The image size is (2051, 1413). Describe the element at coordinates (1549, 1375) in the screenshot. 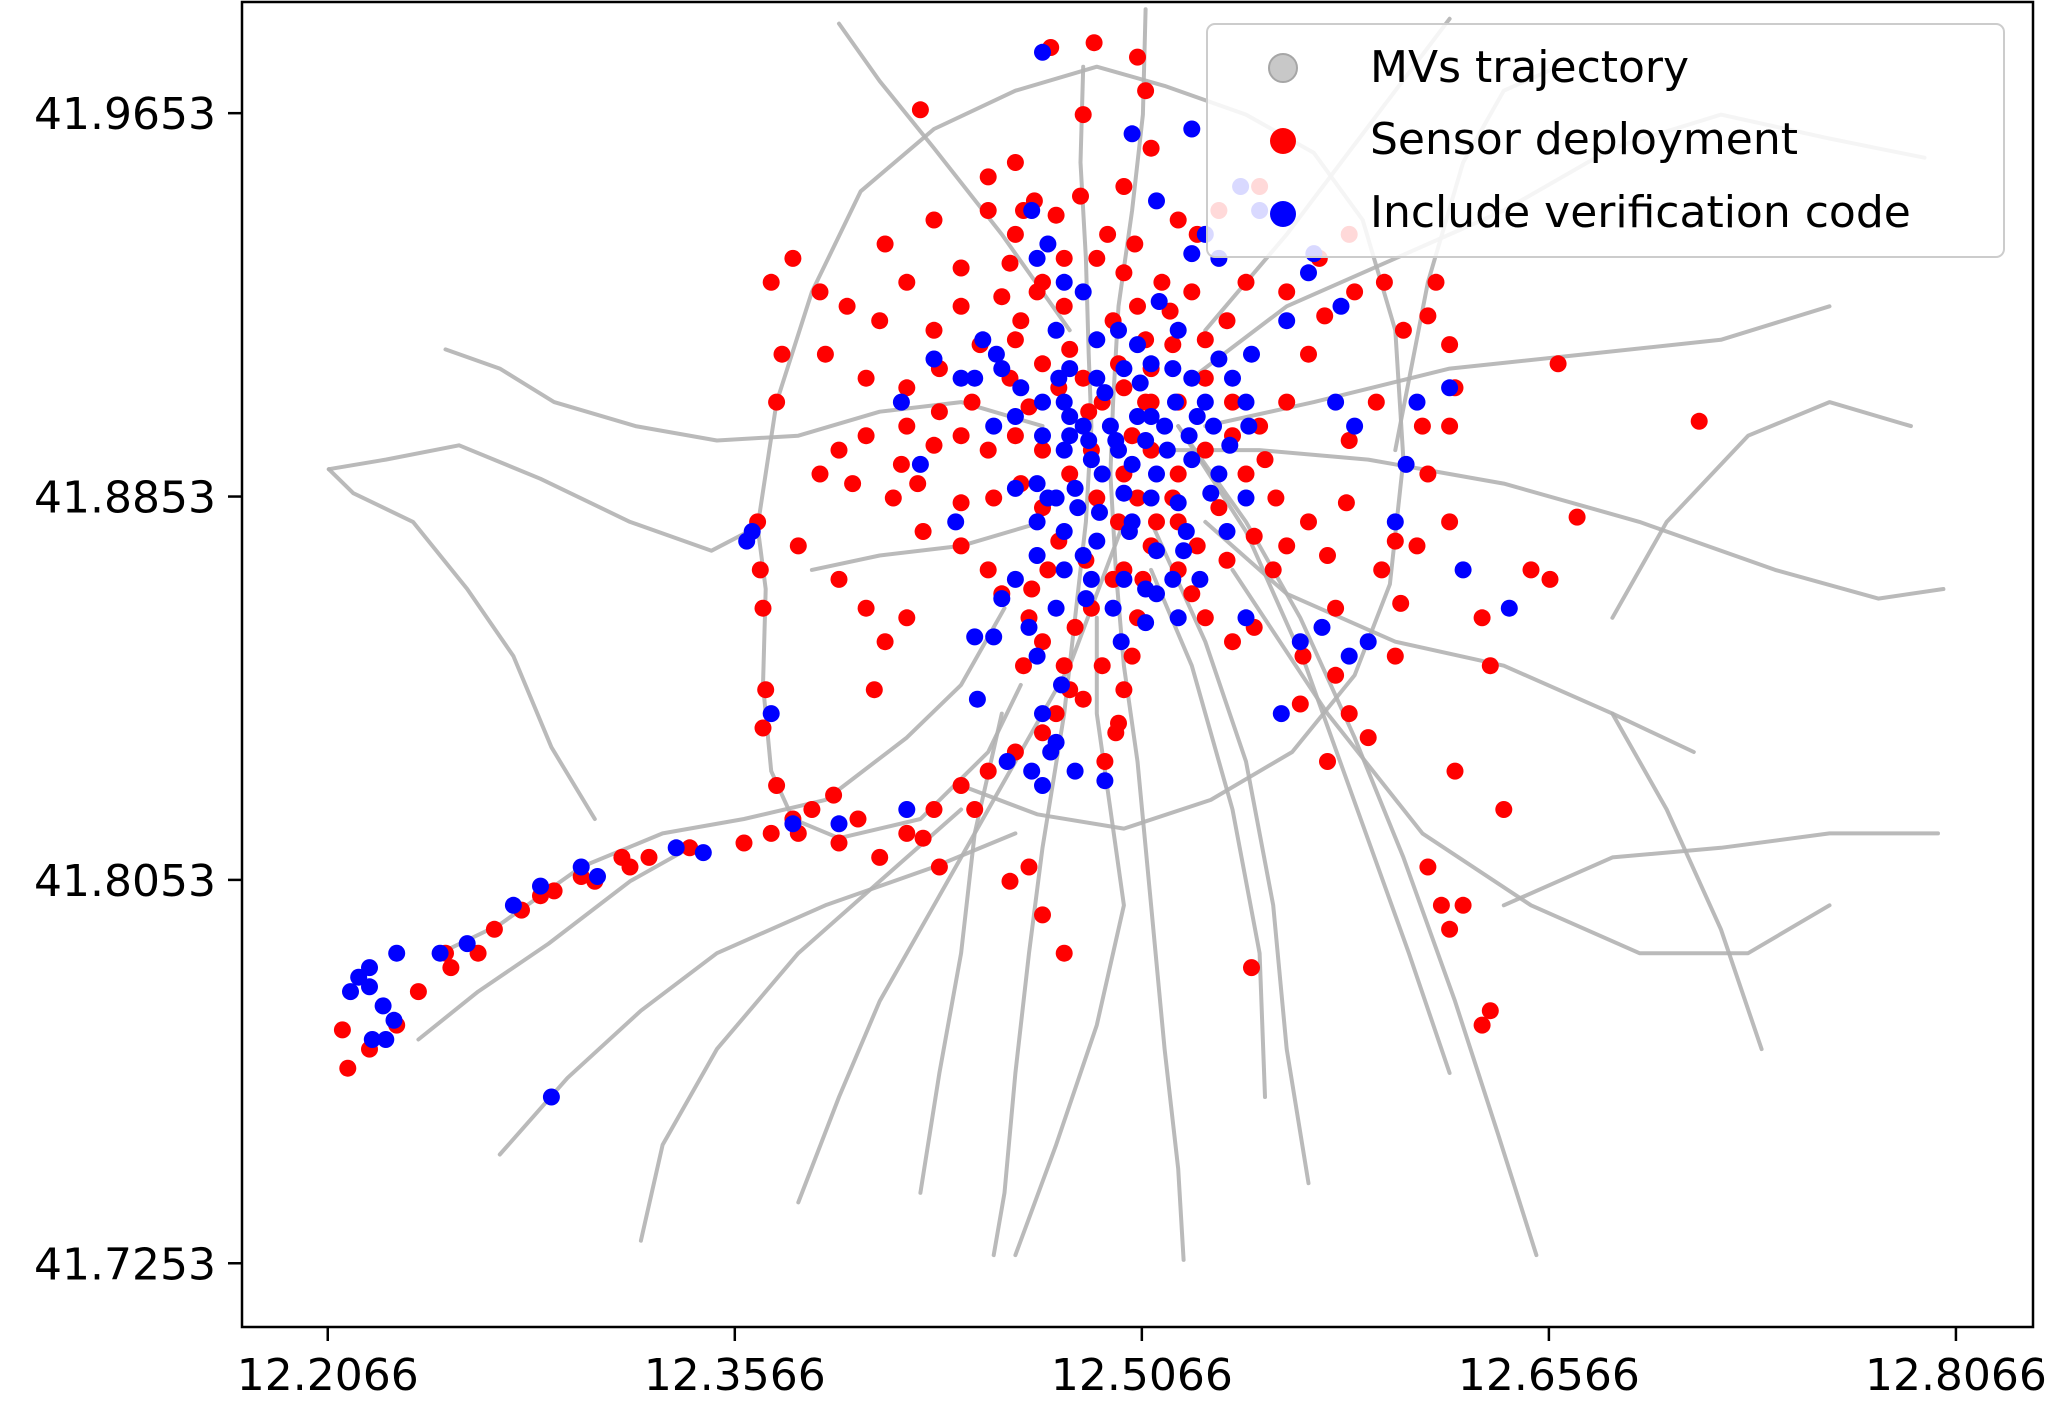

I see `x-tick-label: 12.6566` at that location.